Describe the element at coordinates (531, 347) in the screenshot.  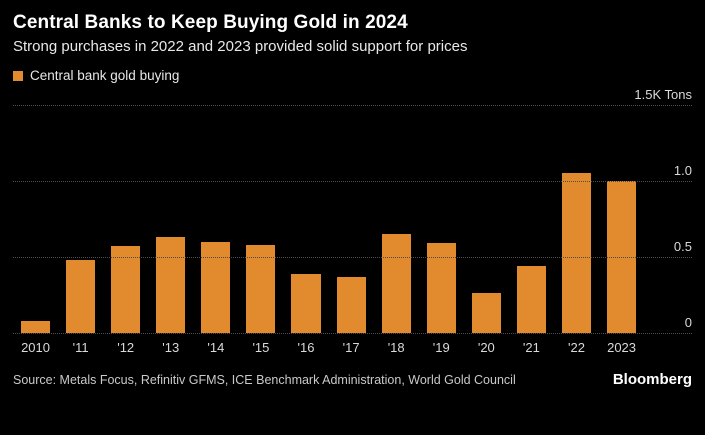
I see `x-axis-label: '21` at that location.